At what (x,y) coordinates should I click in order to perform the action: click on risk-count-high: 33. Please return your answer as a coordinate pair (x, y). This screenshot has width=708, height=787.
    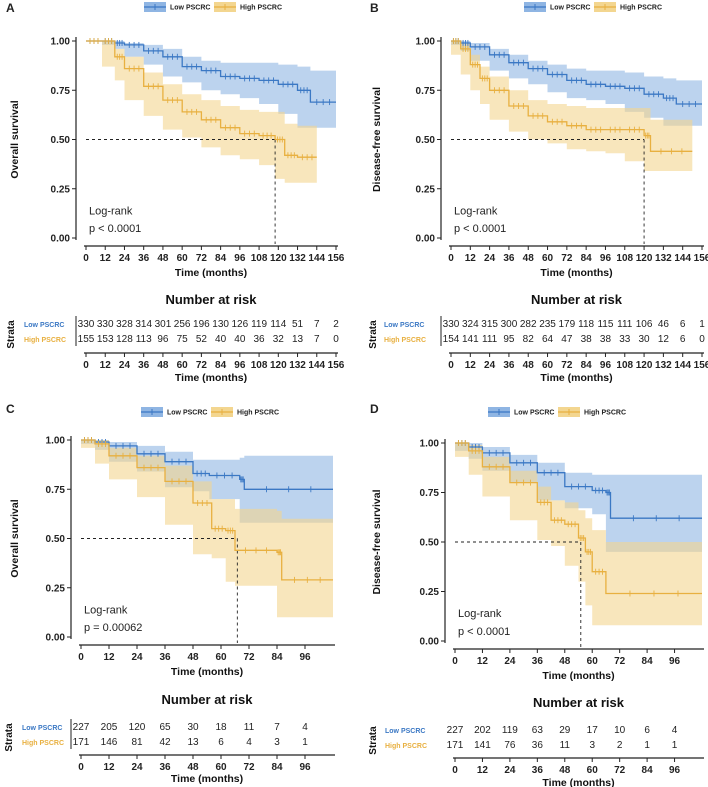
    Looking at the image, I should click on (625, 339).